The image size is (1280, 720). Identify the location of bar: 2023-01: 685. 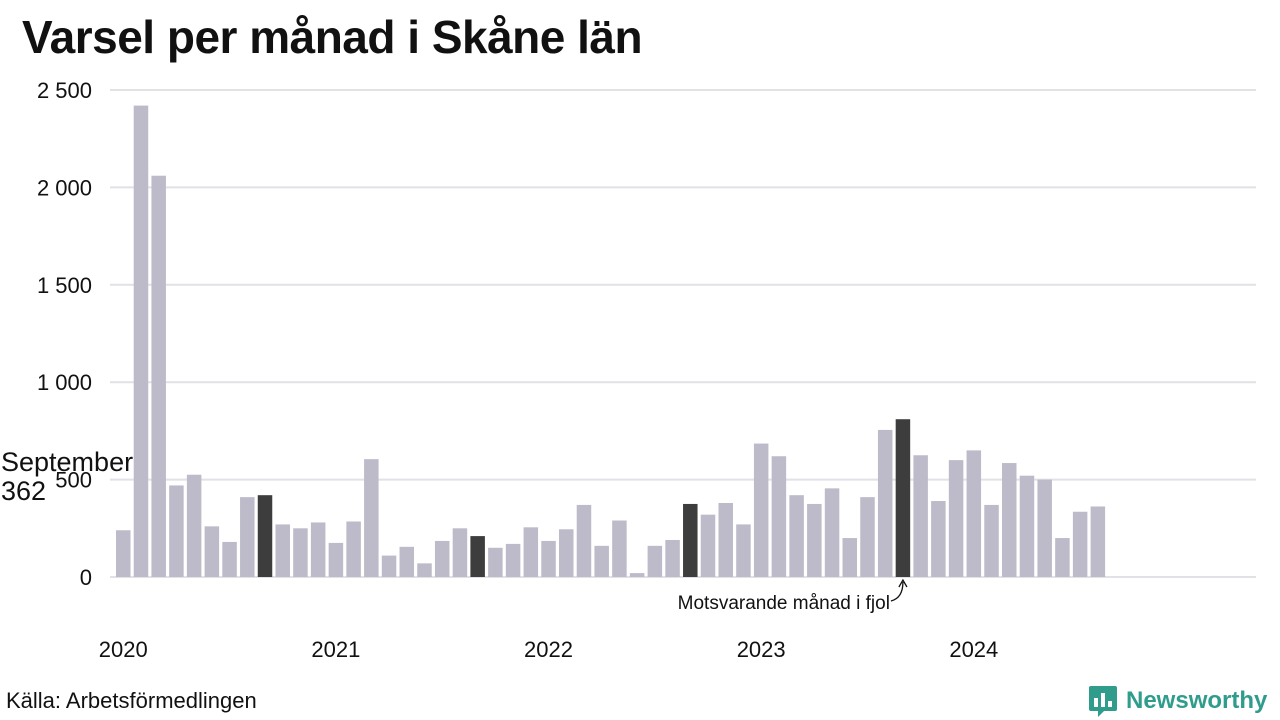
(761, 510).